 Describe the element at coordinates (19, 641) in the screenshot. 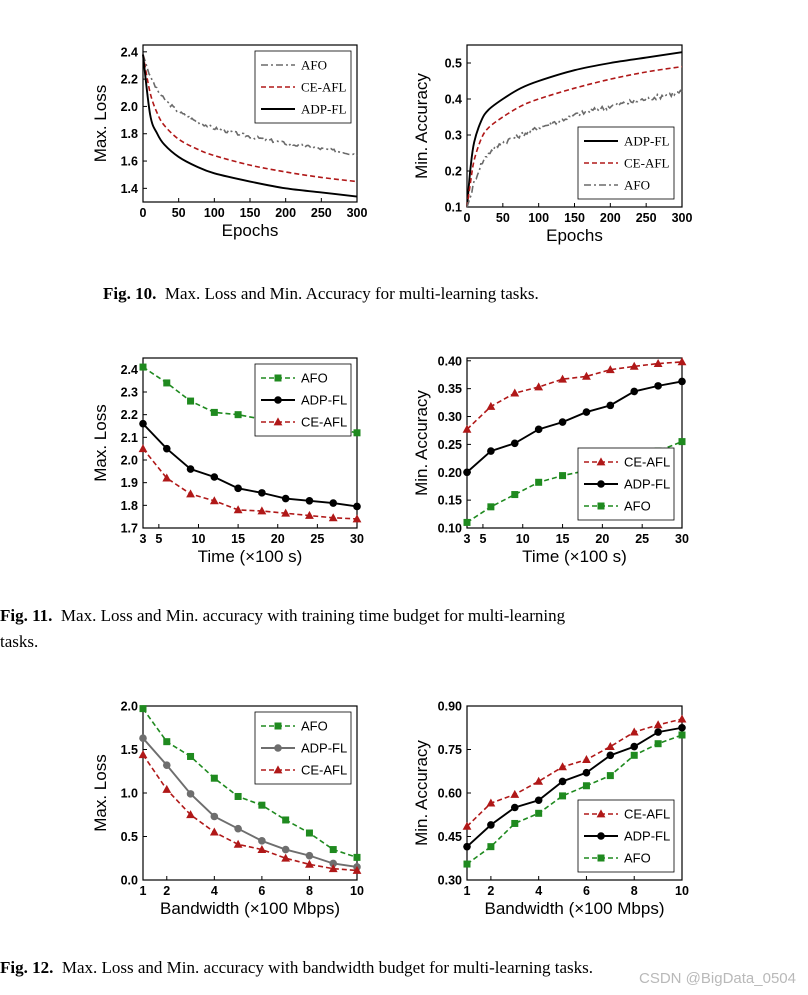

I see `fig11-caption-text-line2: tasks.` at that location.